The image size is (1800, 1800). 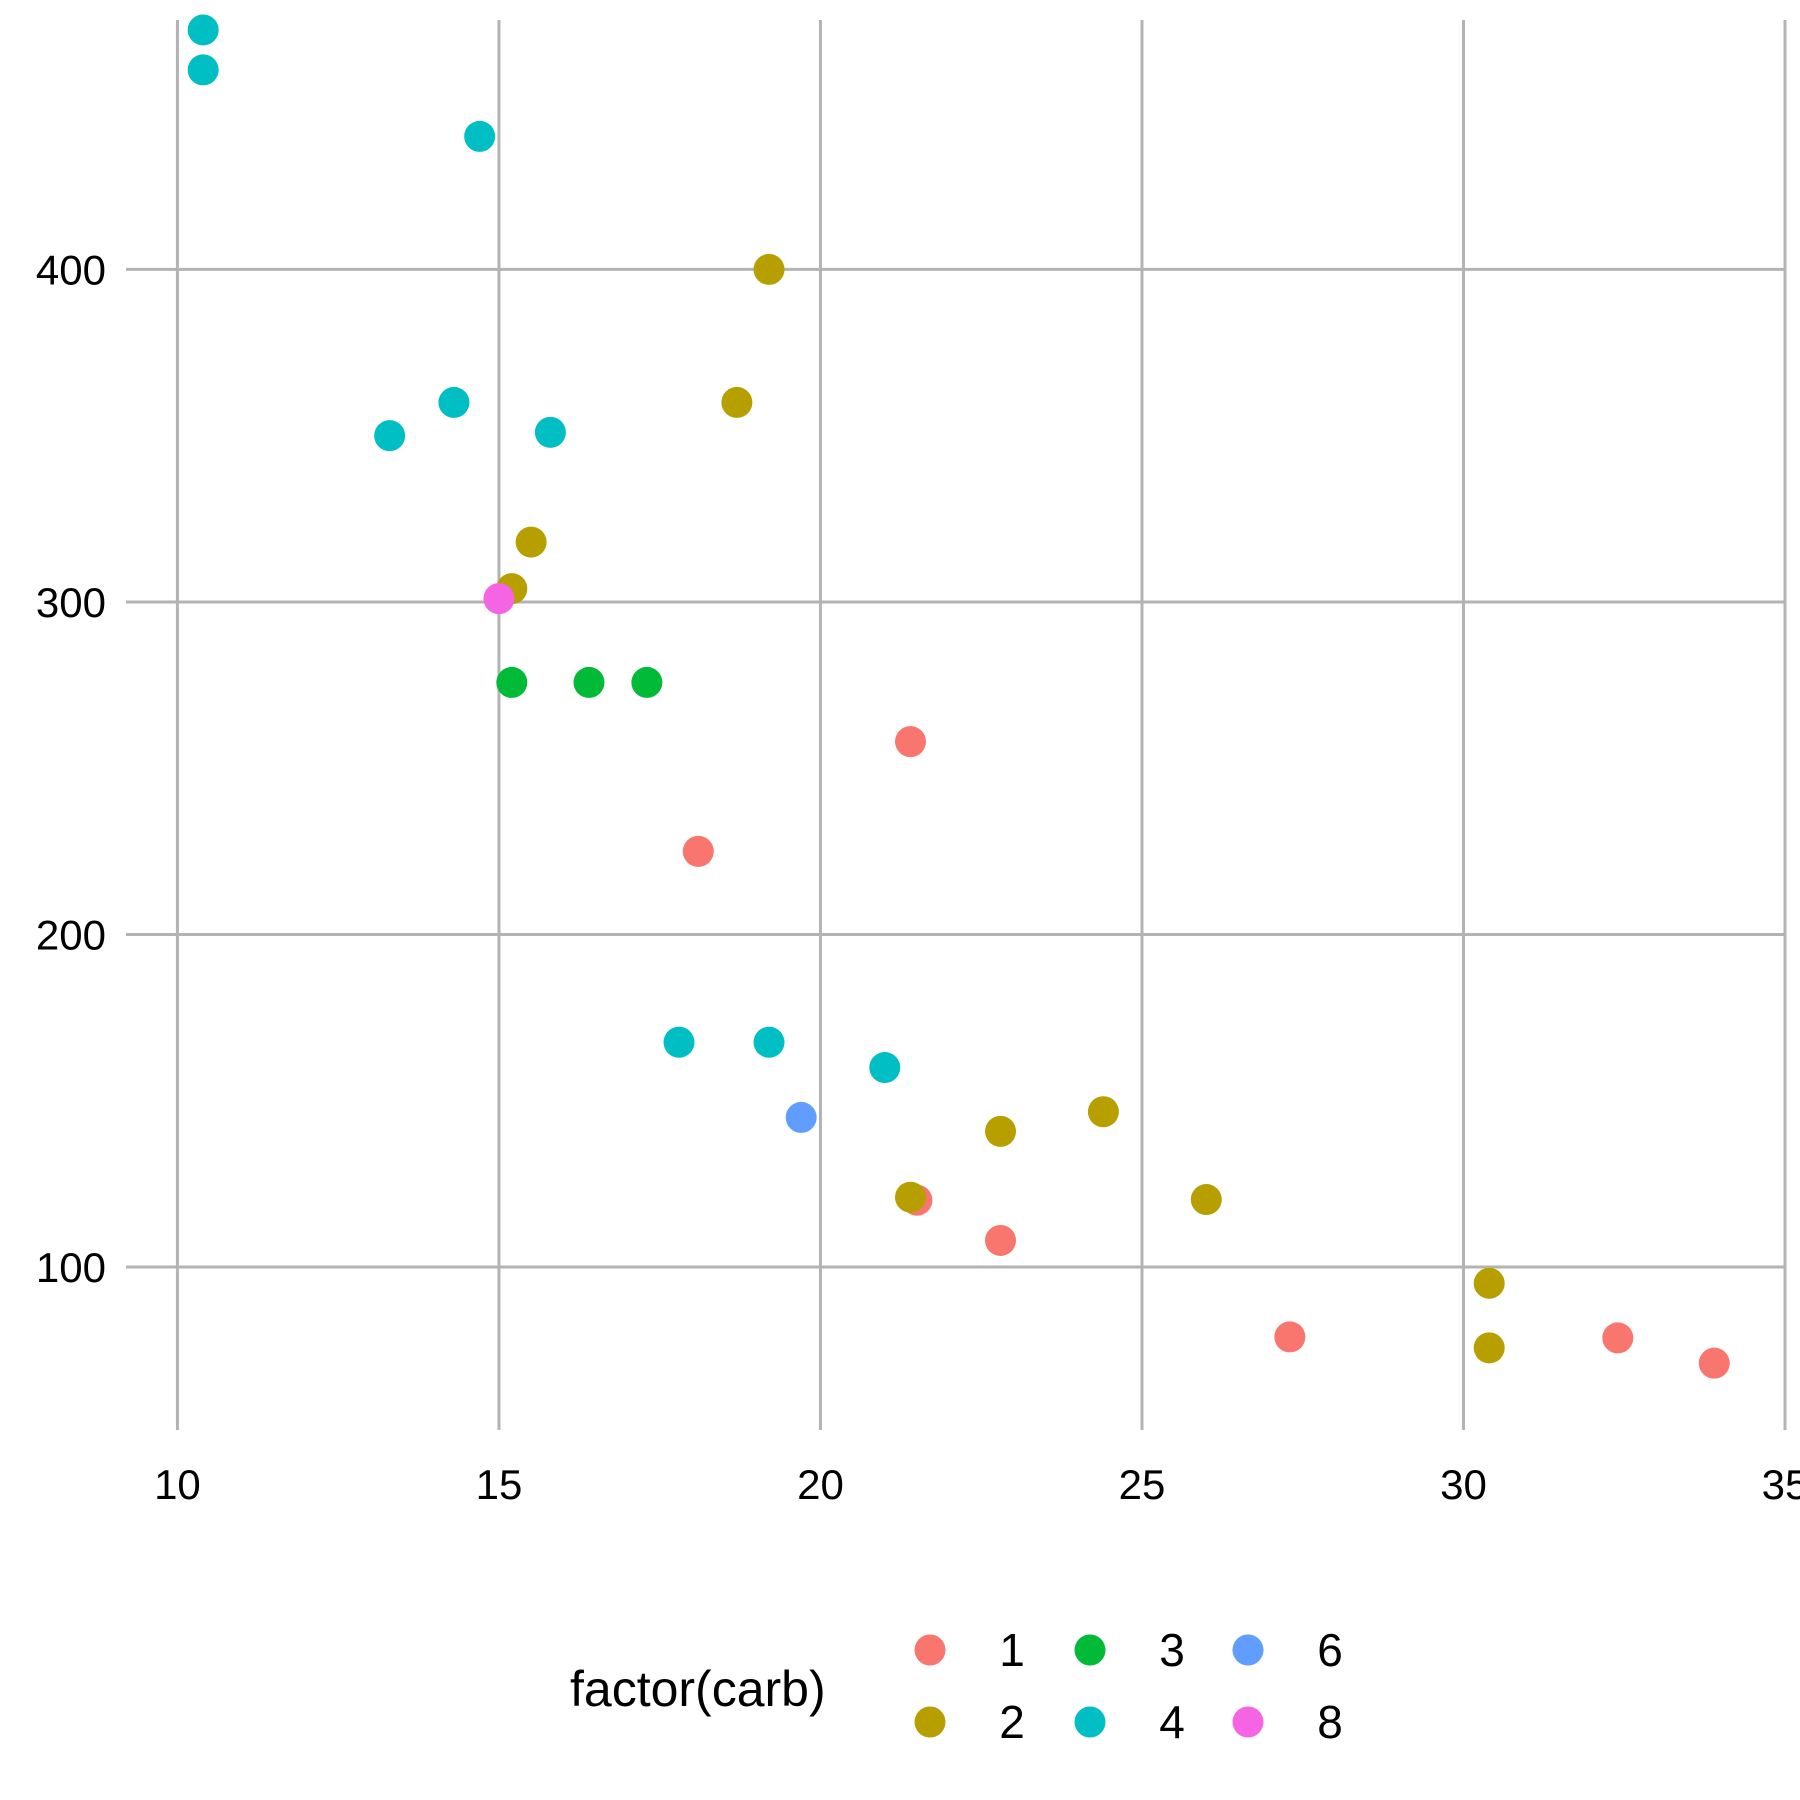 I want to click on y-tick-label: 100, so click(x=71, y=1267).